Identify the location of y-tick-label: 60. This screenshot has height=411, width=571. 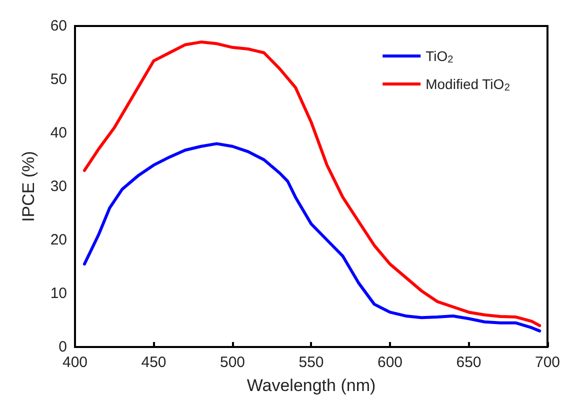
(58, 26).